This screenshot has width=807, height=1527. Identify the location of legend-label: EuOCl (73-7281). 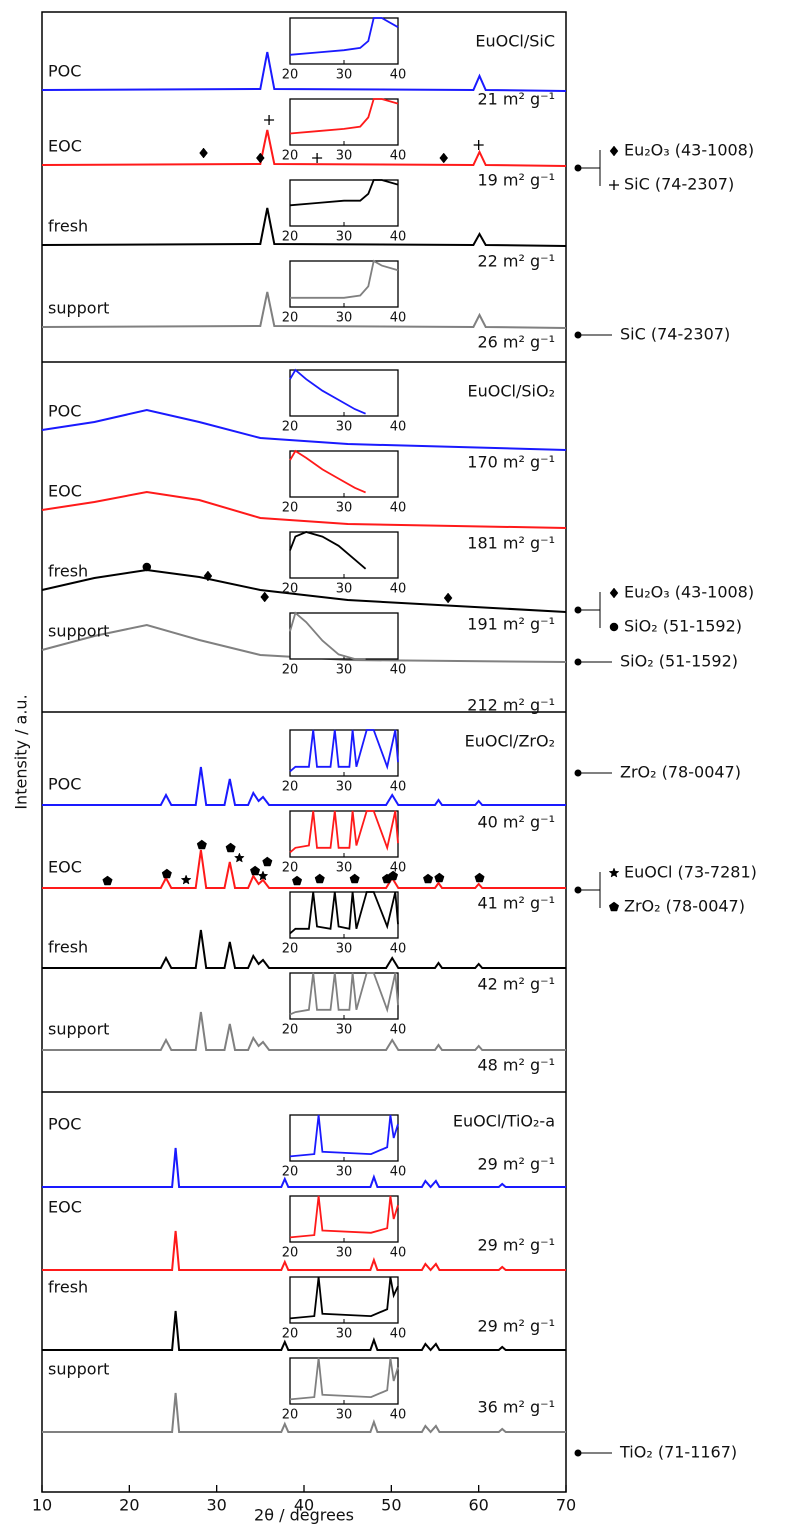
(690, 872).